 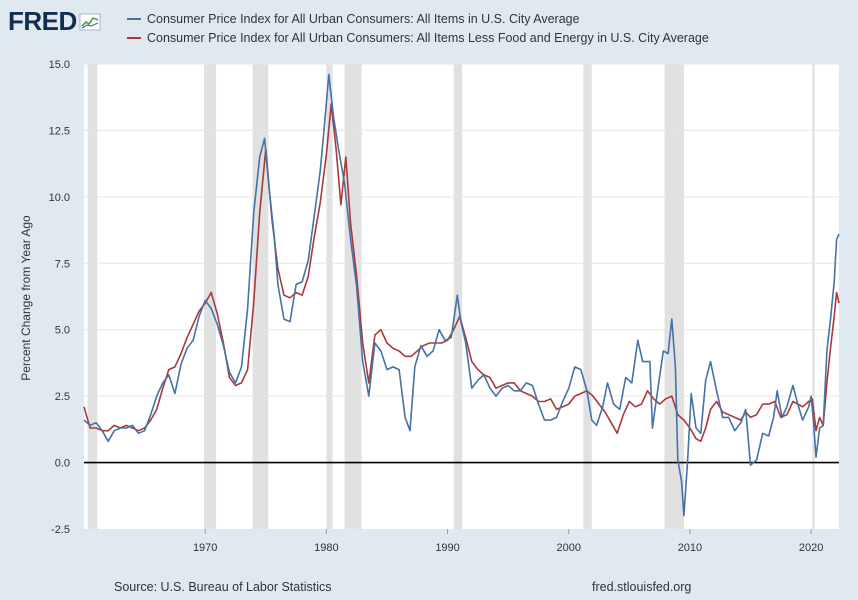 What do you see at coordinates (205, 548) in the screenshot?
I see `x-tick-label-0: 1970` at bounding box center [205, 548].